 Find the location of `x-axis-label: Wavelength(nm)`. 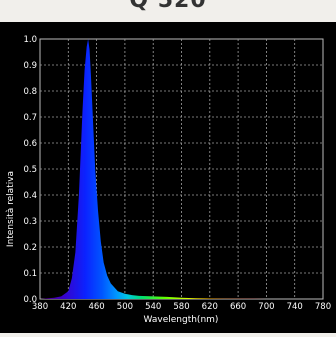

x-axis-label: Wavelength(nm) is located at coordinates (181, 320).